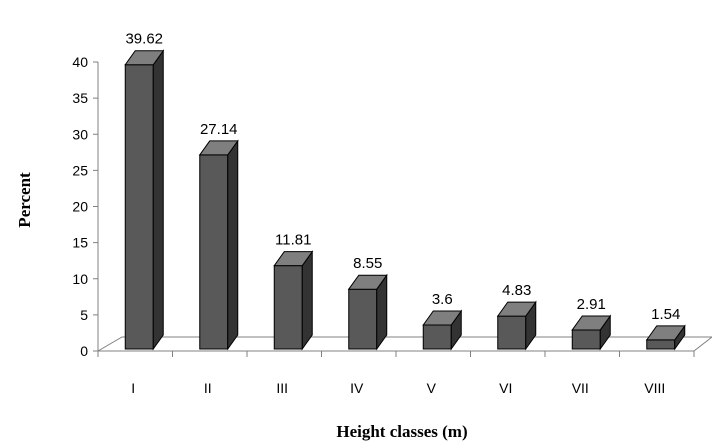 The image size is (712, 445). I want to click on y-tick-label: 35, so click(80, 98).